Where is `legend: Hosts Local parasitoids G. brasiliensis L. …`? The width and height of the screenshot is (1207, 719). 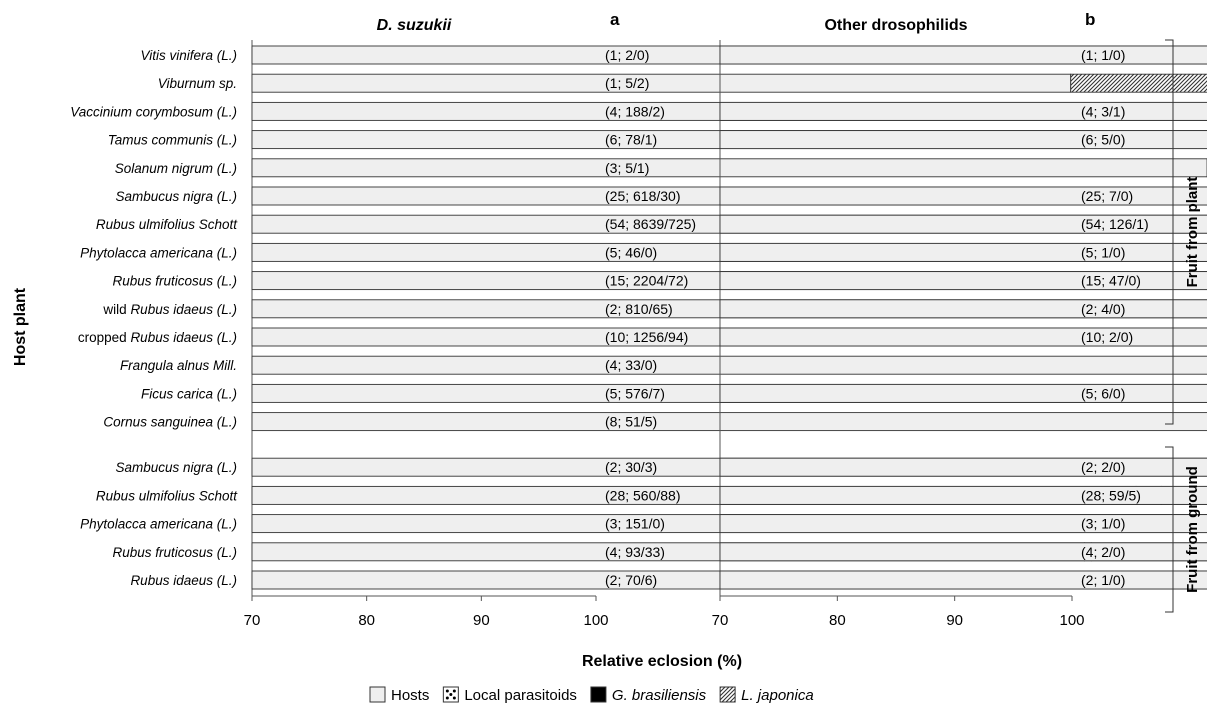
legend: Hosts Local parasitoids G. brasiliensis L. … is located at coordinates (591, 695).